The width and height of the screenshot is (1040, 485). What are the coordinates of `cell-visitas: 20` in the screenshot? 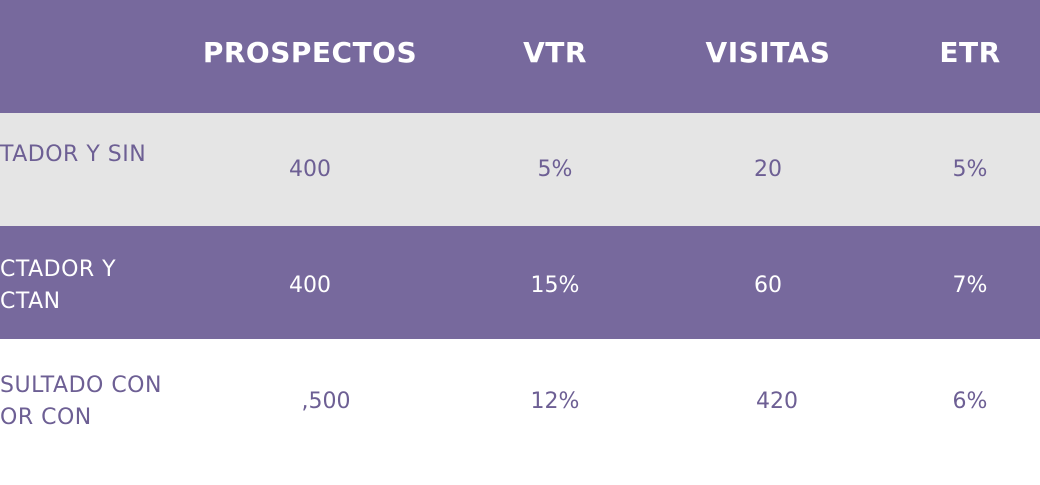 It's located at (768, 169).